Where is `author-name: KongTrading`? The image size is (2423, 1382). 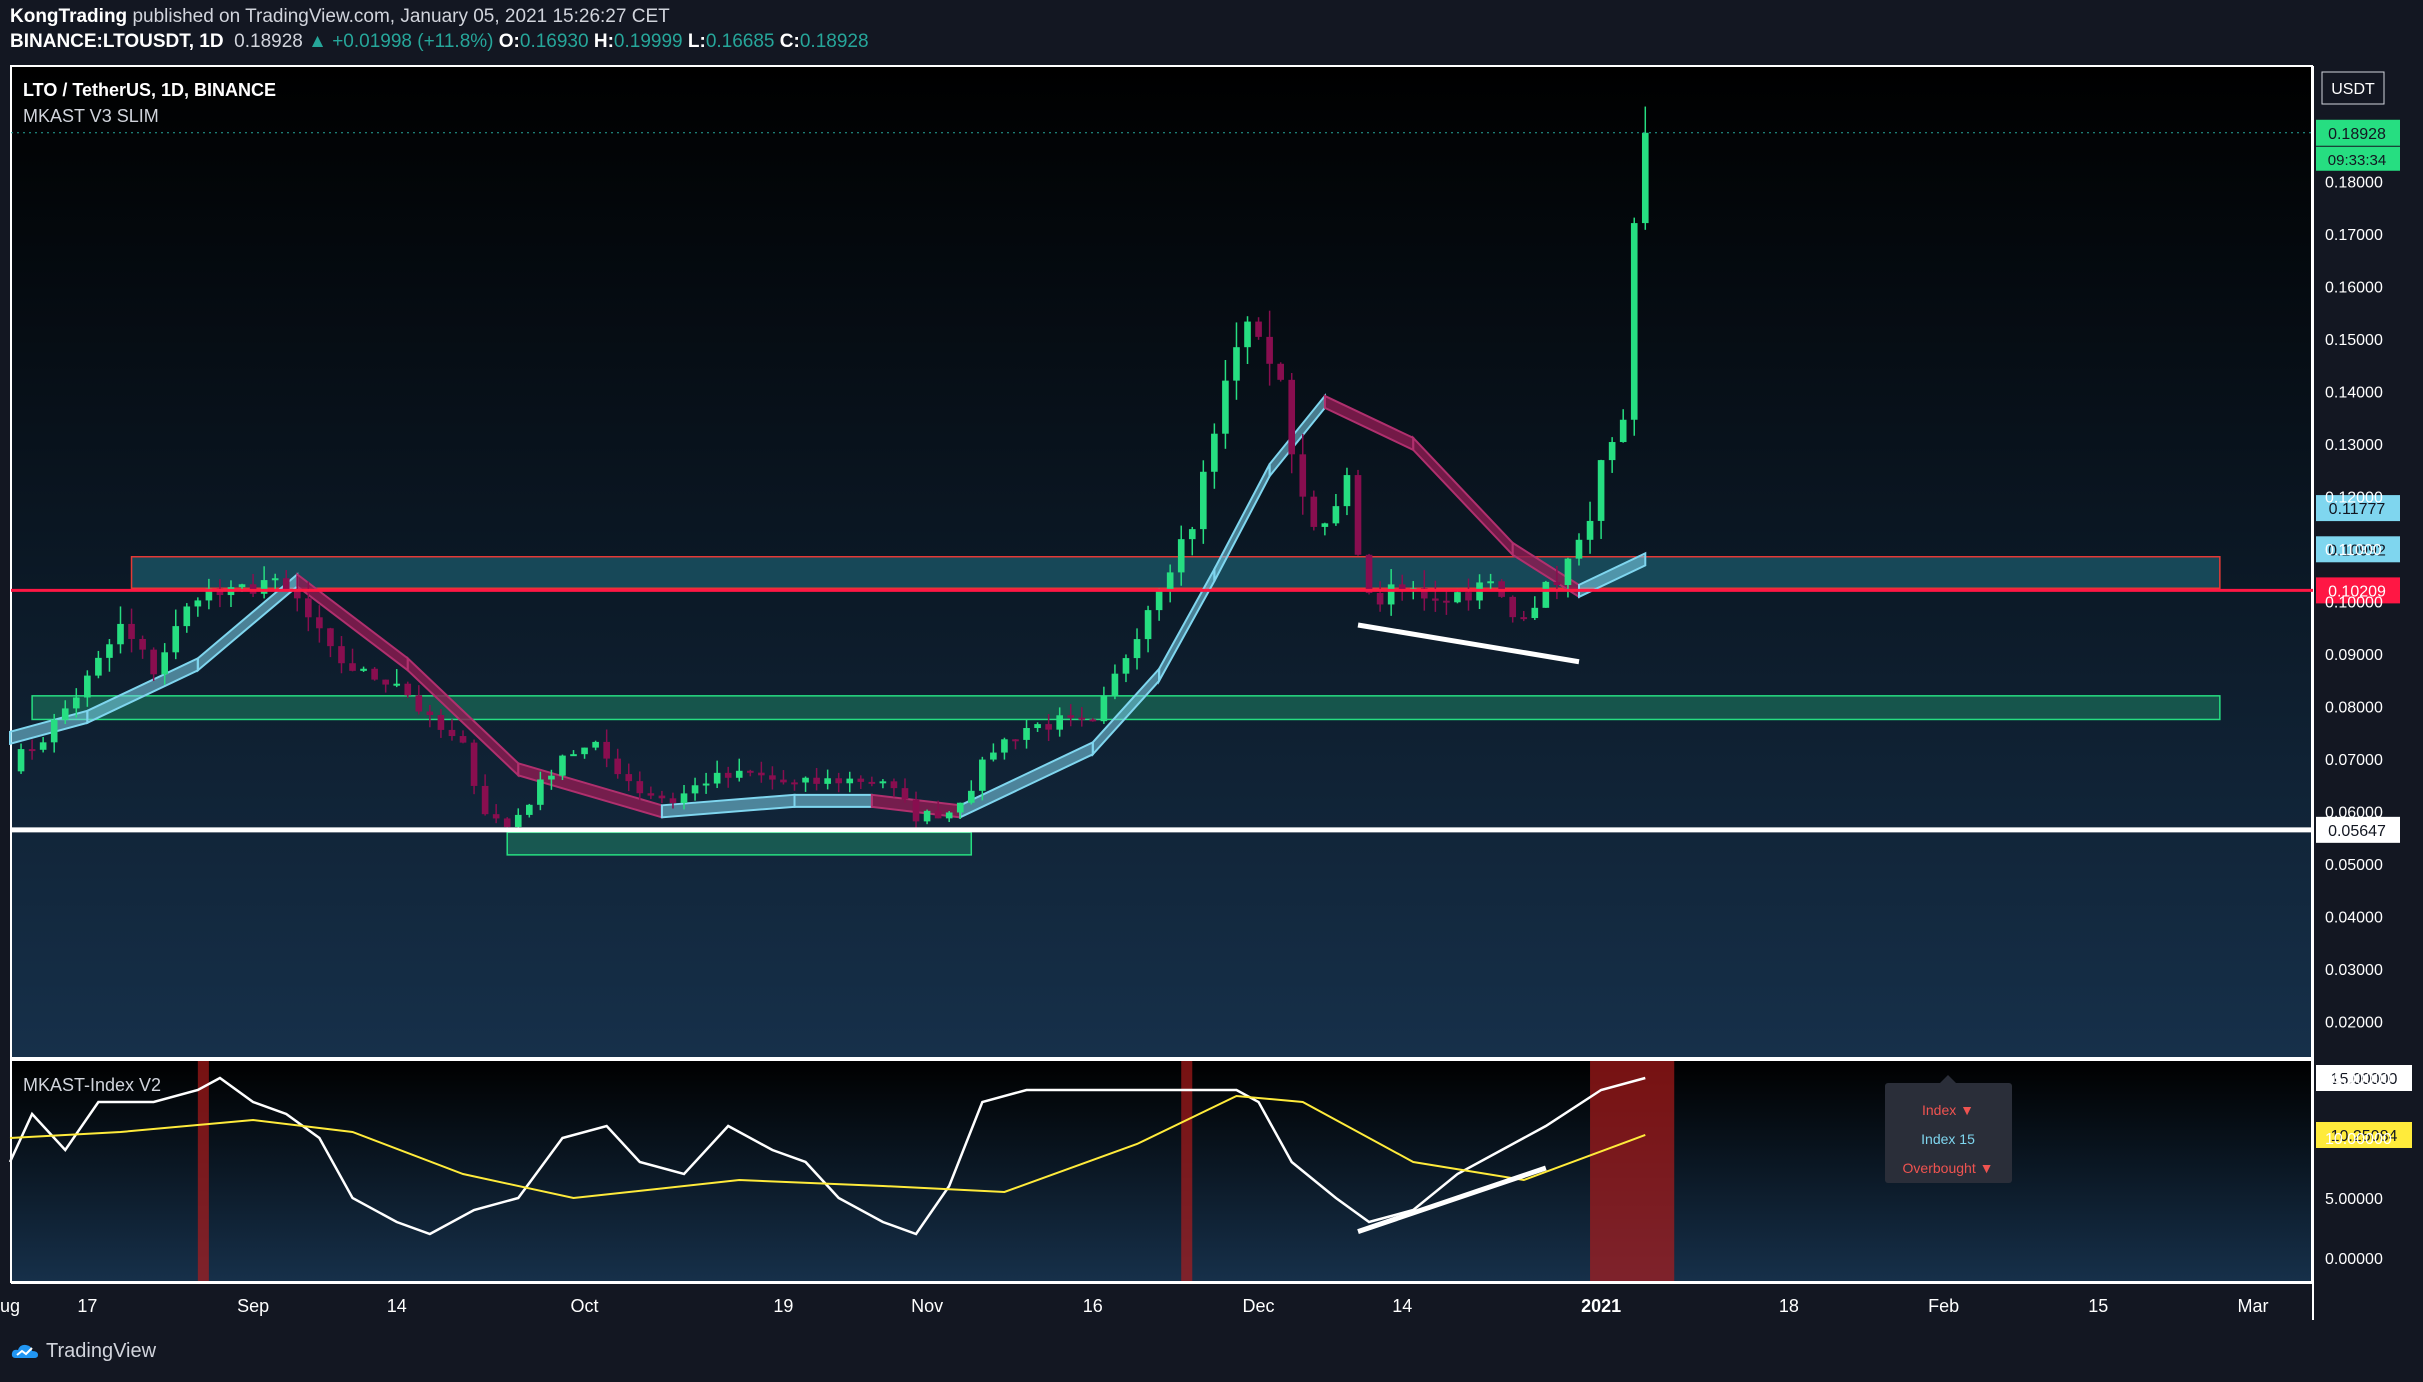 author-name: KongTrading is located at coordinates (69, 16).